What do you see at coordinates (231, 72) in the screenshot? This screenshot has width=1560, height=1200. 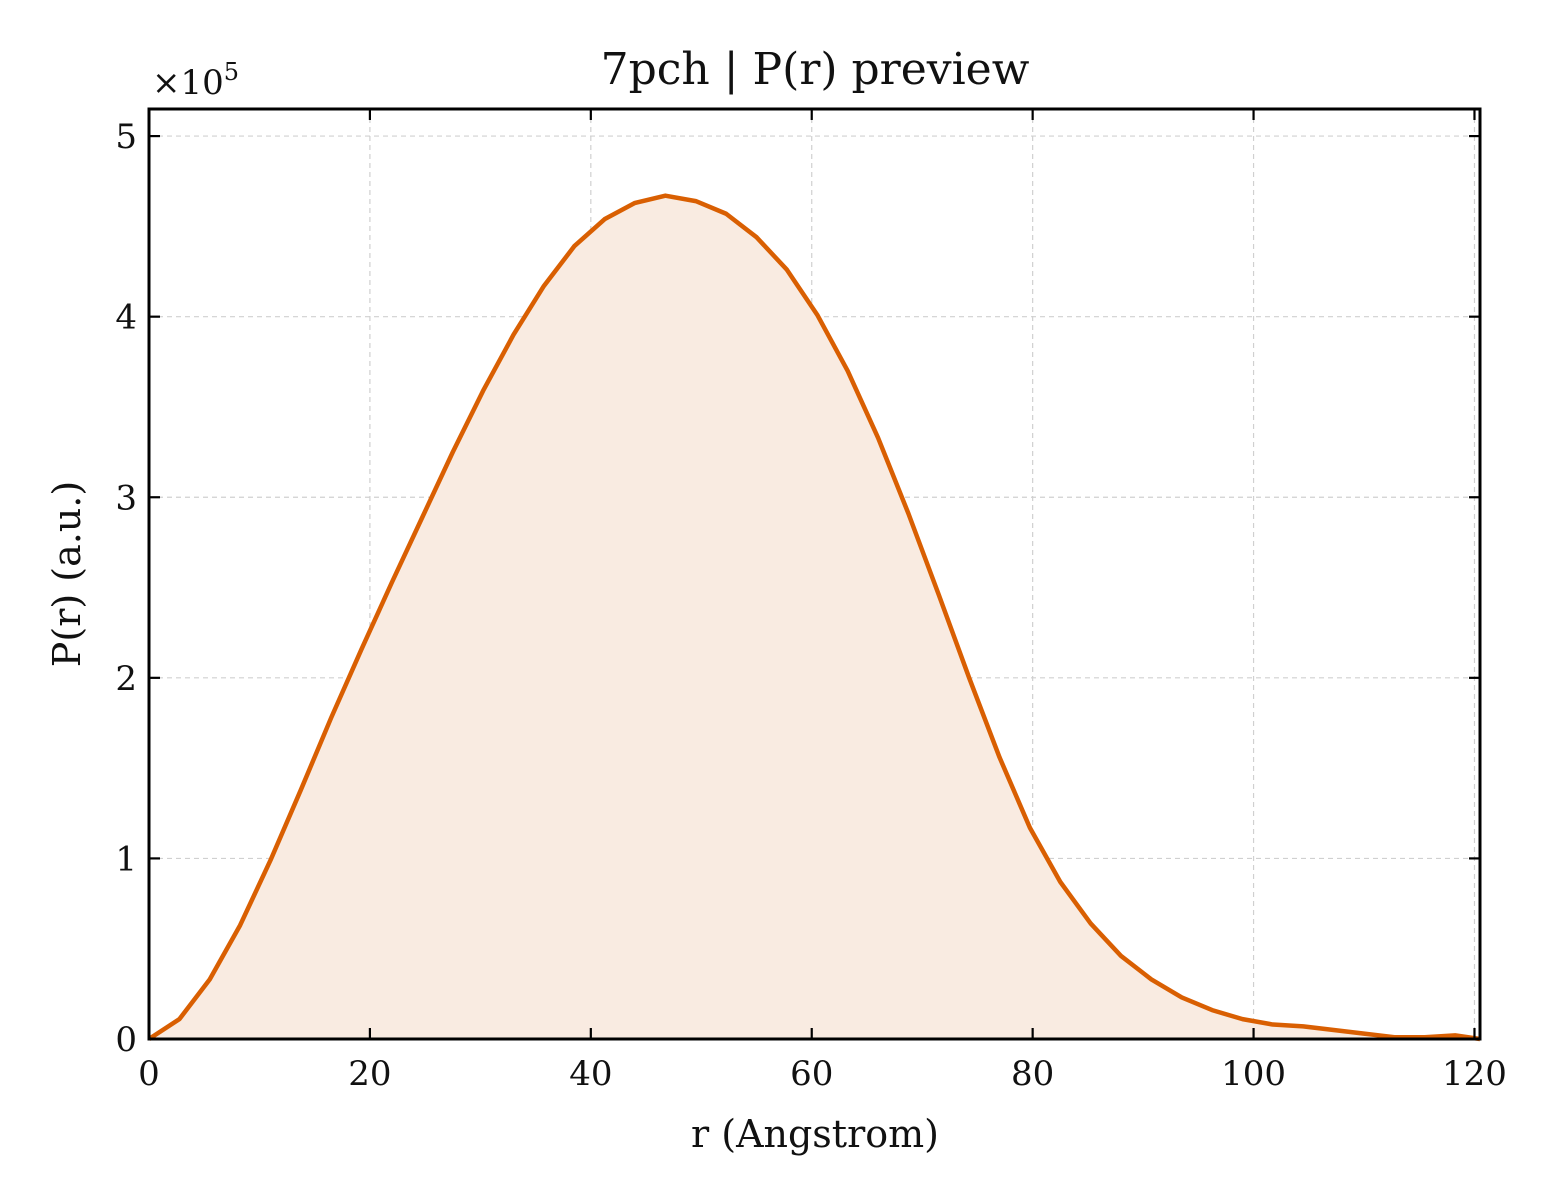 I see `multiplier-exponent: 5` at bounding box center [231, 72].